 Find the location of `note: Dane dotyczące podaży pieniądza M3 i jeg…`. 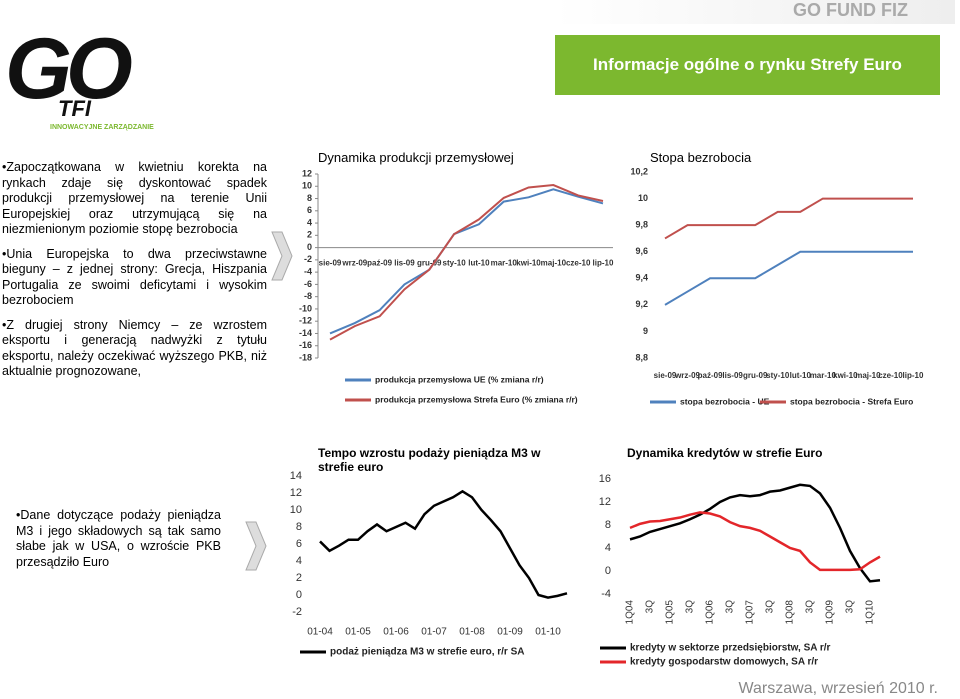

note: Dane dotyczące podaży pieniądza M3 i jeg… is located at coordinates (118, 539).